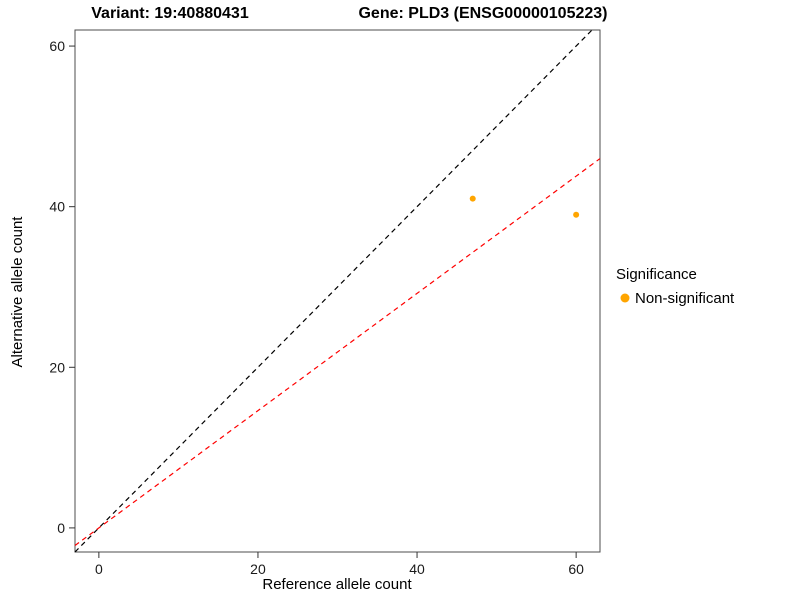 The image size is (800, 600). What do you see at coordinates (17, 292) in the screenshot?
I see `y-axis-title: Alternative allele count` at bounding box center [17, 292].